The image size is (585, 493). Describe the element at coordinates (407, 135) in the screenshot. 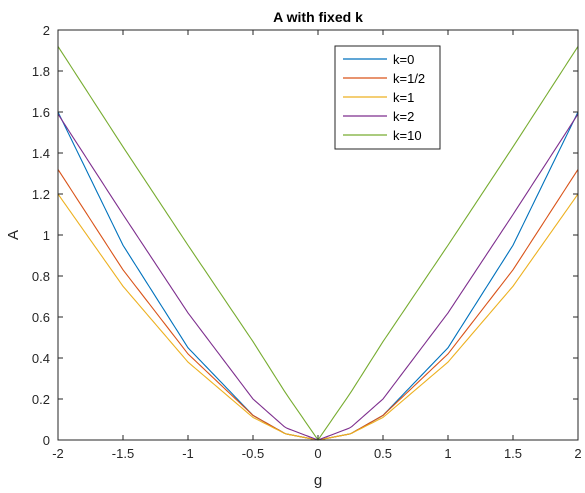

I see `legend-entry: k=10` at that location.